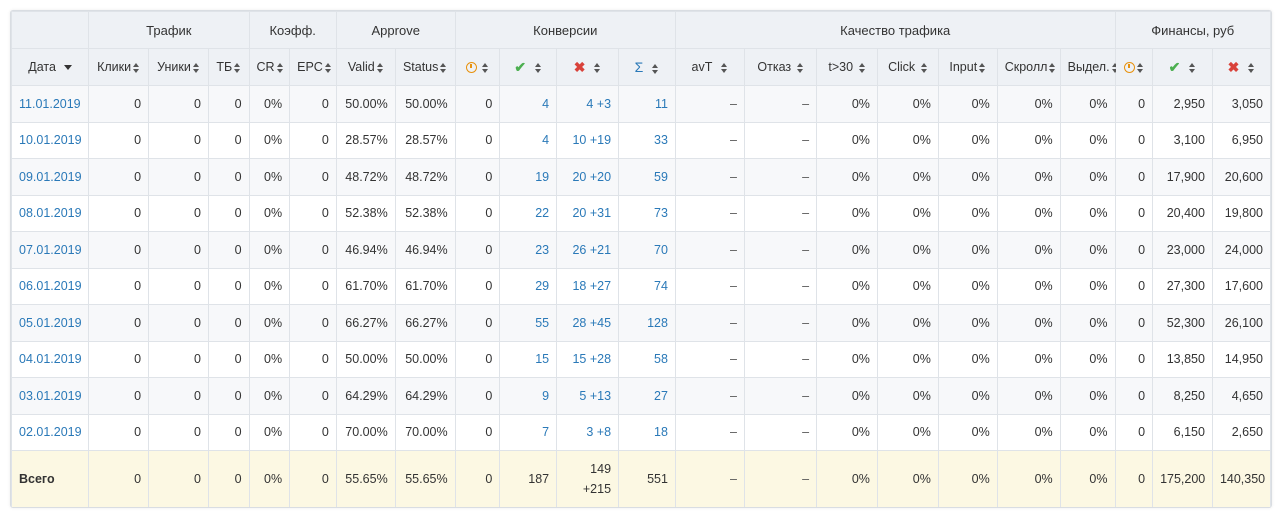  What do you see at coordinates (313, 67) in the screenshot?
I see `col-header-epc: EPC` at bounding box center [313, 67].